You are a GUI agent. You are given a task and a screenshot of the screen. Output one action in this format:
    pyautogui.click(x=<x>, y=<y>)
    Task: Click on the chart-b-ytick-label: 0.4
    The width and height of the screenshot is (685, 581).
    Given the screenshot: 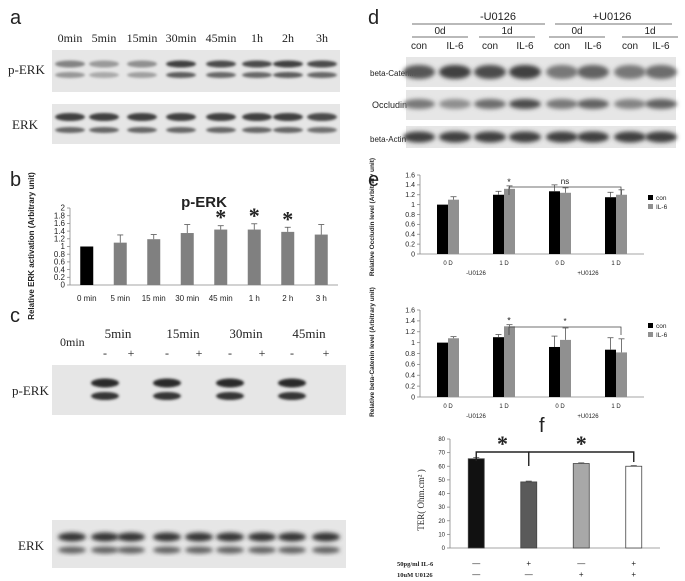 What is the action you would take?
    pyautogui.click(x=60, y=269)
    